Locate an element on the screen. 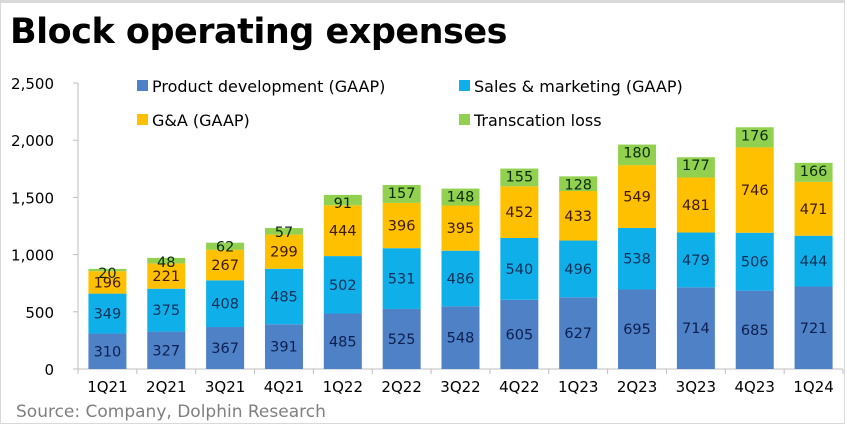 The image size is (847, 426). data-label: 408 is located at coordinates (225, 305).